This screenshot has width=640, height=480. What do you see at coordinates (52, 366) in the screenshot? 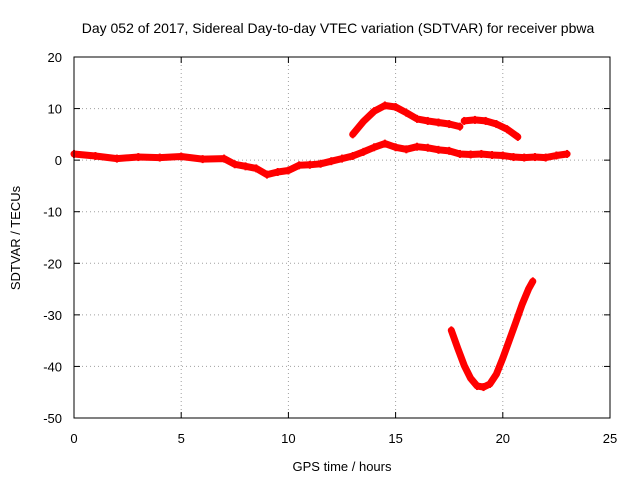
I see `y-tick-label: -40` at bounding box center [52, 366].